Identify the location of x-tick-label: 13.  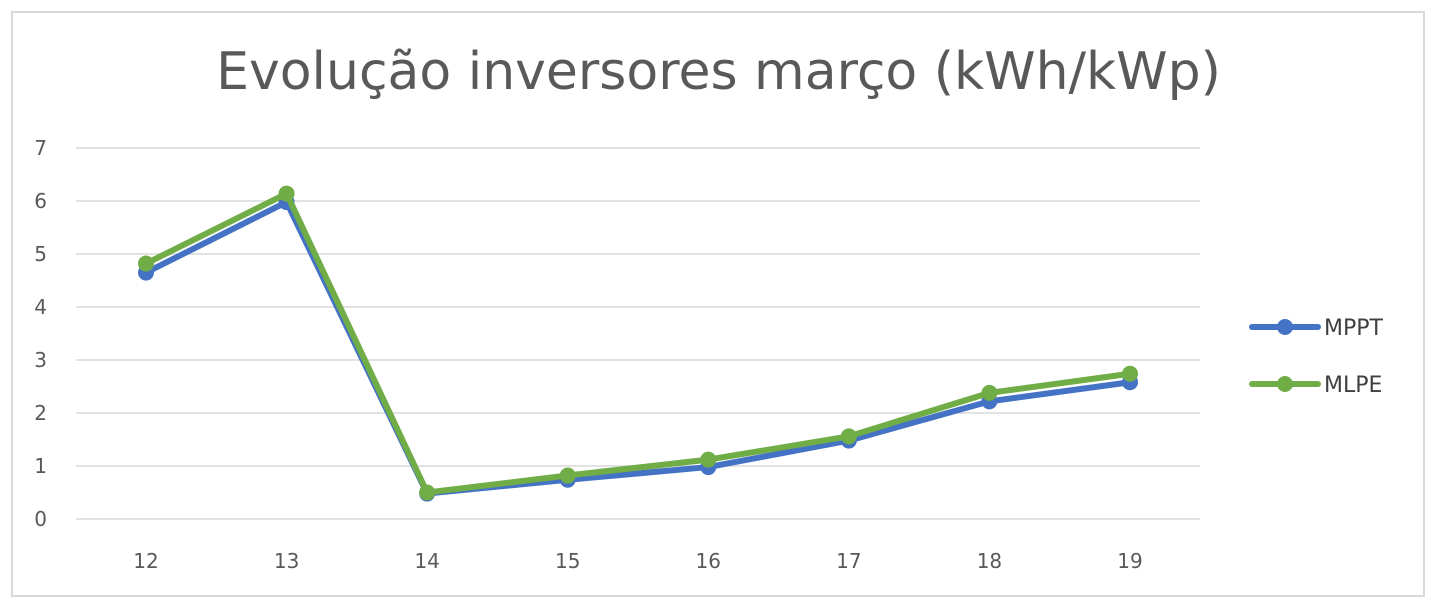
(286, 561).